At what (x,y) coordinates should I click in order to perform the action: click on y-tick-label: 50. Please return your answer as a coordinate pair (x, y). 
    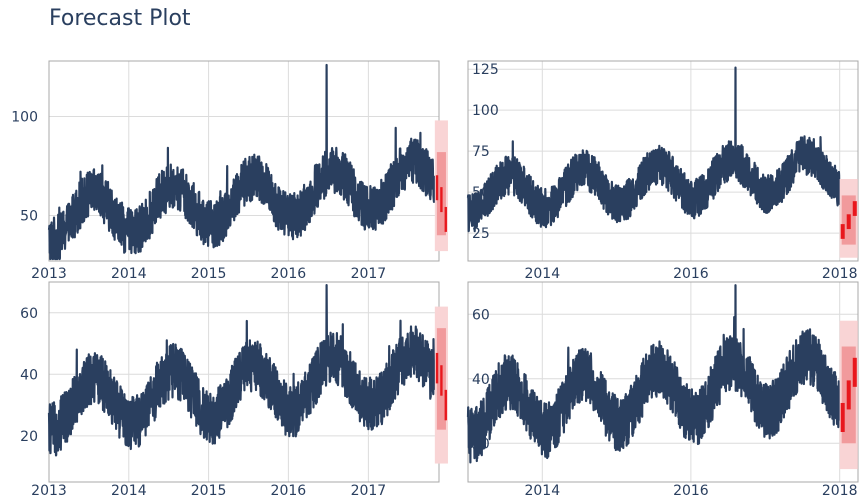
    Looking at the image, I should click on (29, 216).